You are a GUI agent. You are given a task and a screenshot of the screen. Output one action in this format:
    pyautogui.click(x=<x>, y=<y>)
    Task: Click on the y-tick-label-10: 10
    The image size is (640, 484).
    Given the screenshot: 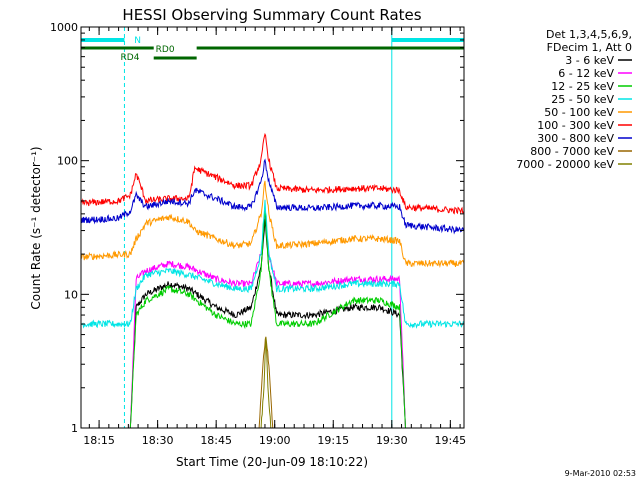 What is the action you would take?
    pyautogui.click(x=71, y=294)
    